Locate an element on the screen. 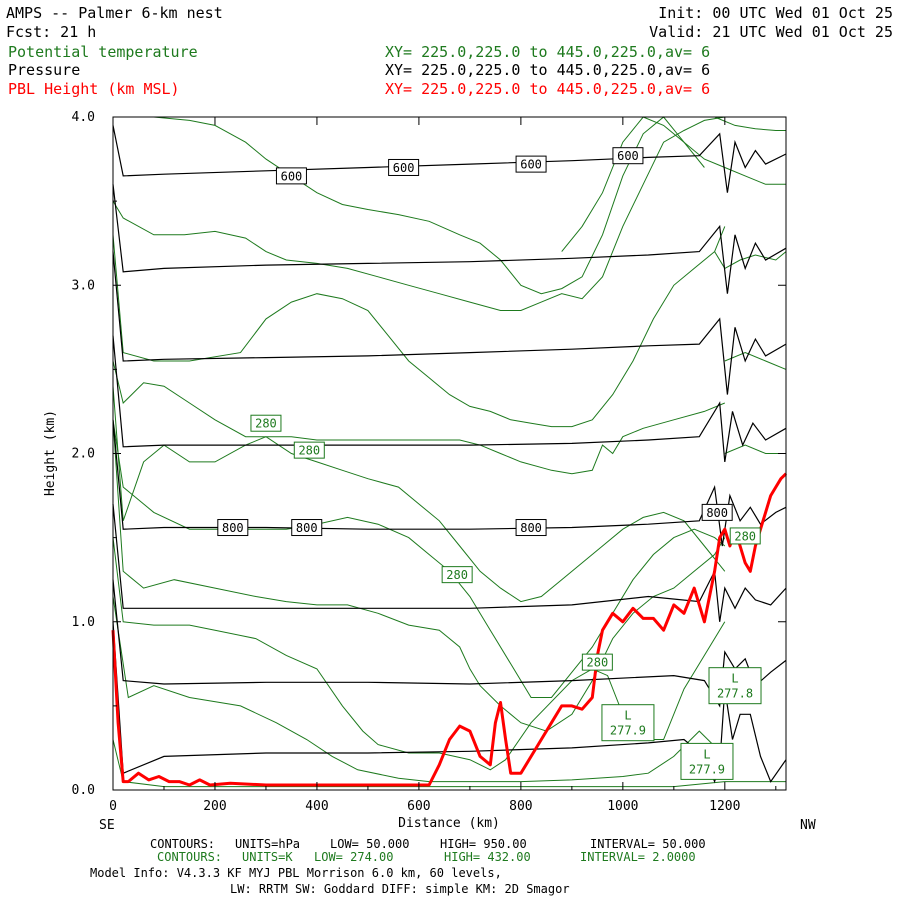 The height and width of the screenshot is (900, 900). theta-label-280-3: 280 is located at coordinates (457, 575).